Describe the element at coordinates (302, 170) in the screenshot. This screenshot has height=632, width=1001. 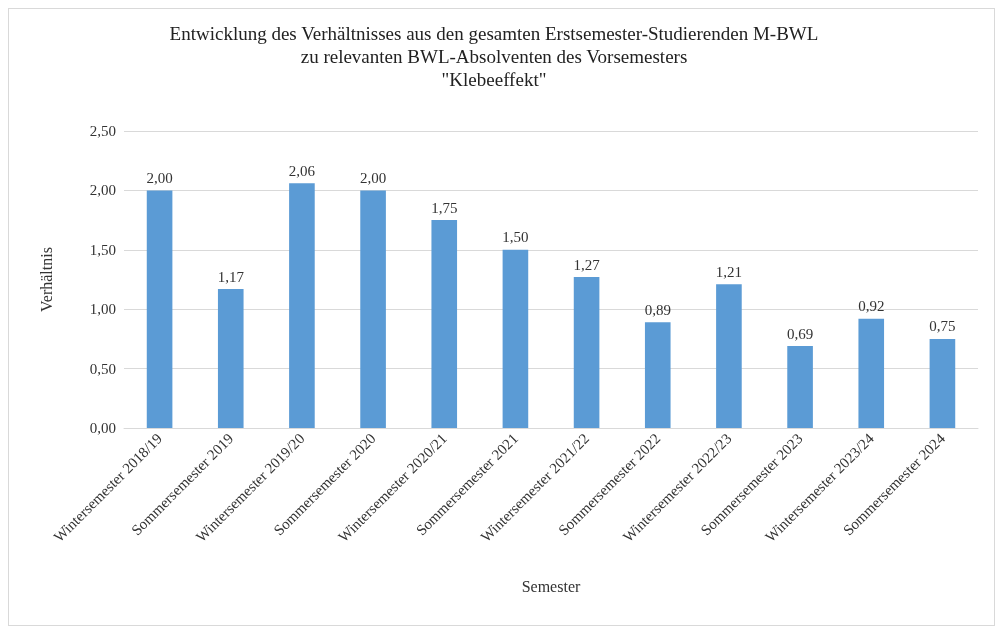
I see `data-label: 2,06` at that location.